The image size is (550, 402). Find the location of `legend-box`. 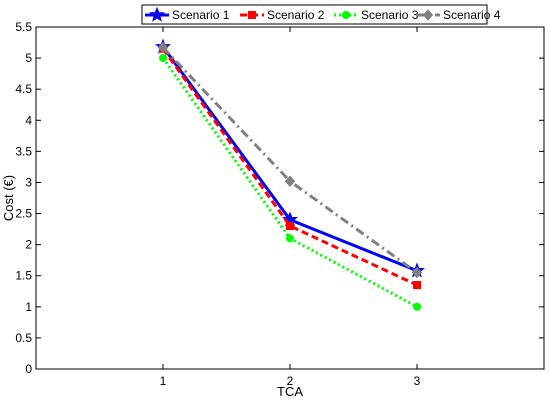

legend-box is located at coordinates (314, 14).